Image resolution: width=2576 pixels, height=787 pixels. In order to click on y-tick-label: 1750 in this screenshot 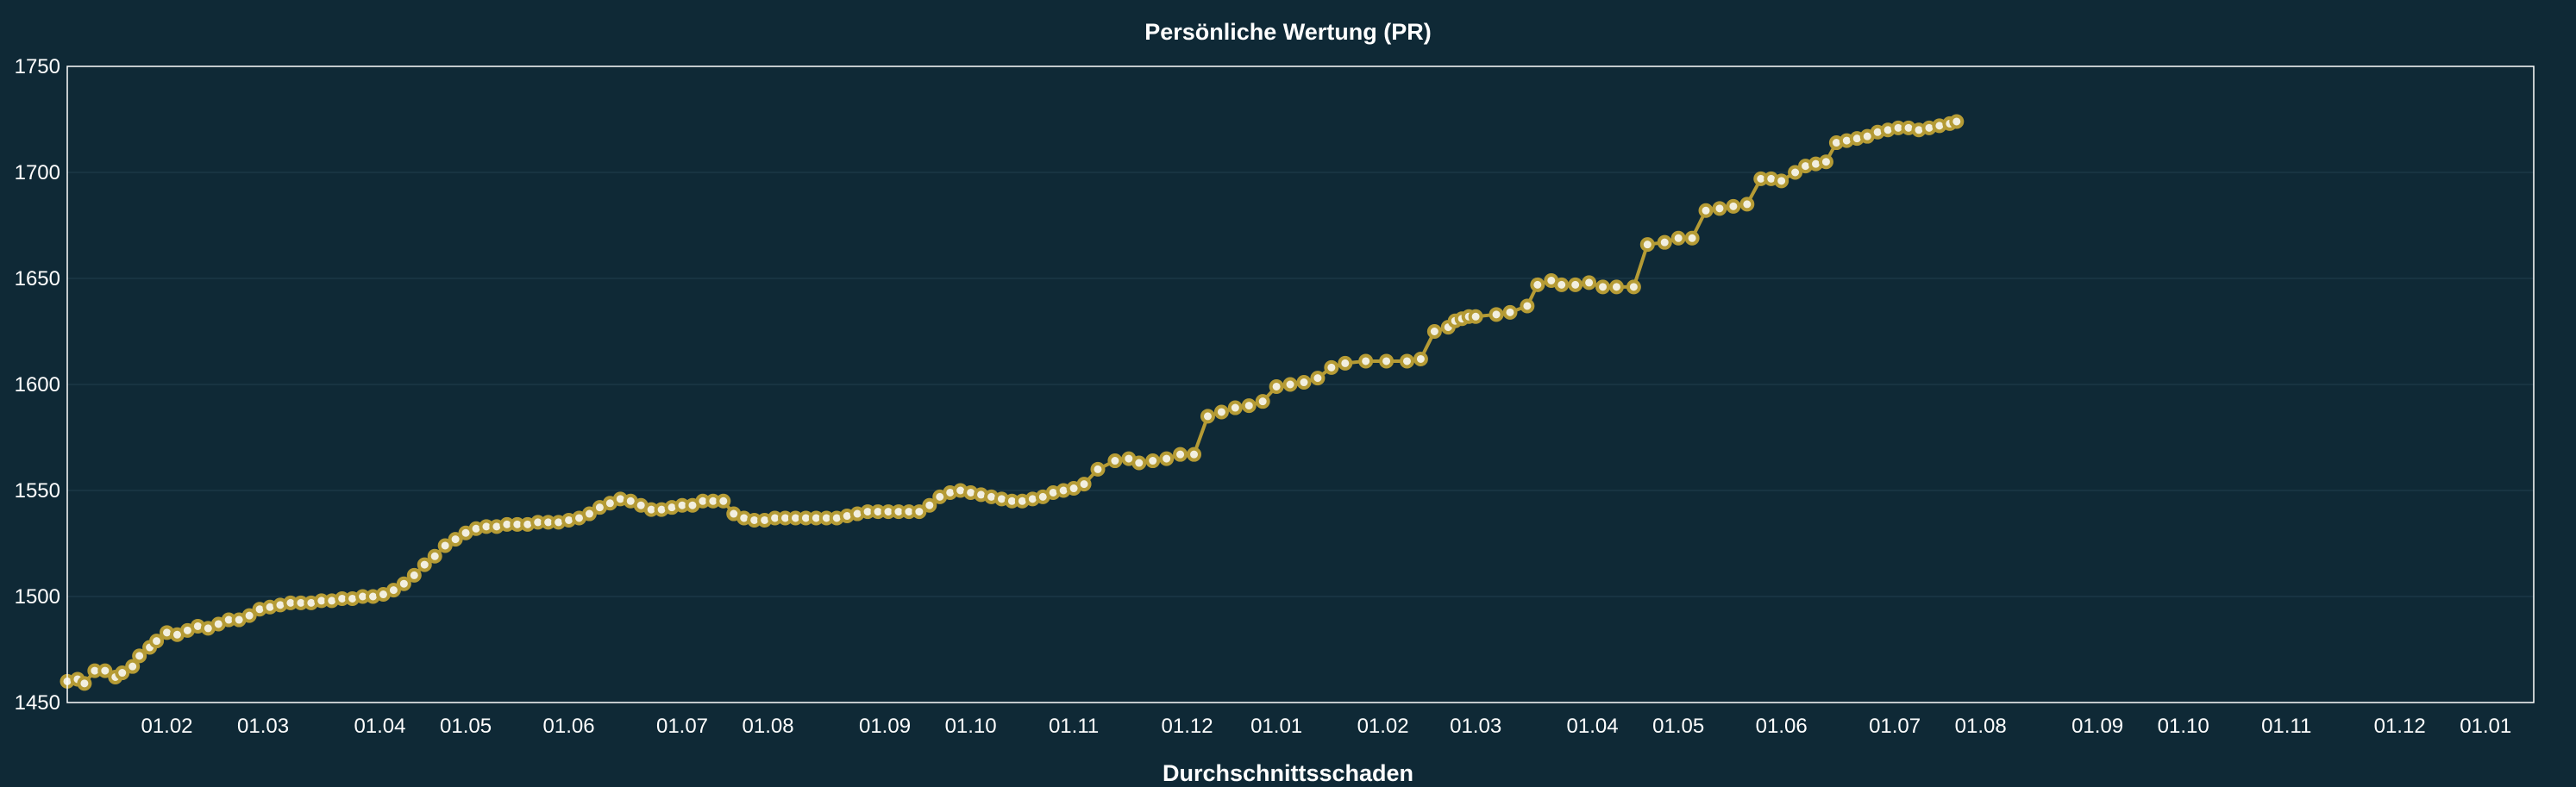, I will do `click(37, 66)`.